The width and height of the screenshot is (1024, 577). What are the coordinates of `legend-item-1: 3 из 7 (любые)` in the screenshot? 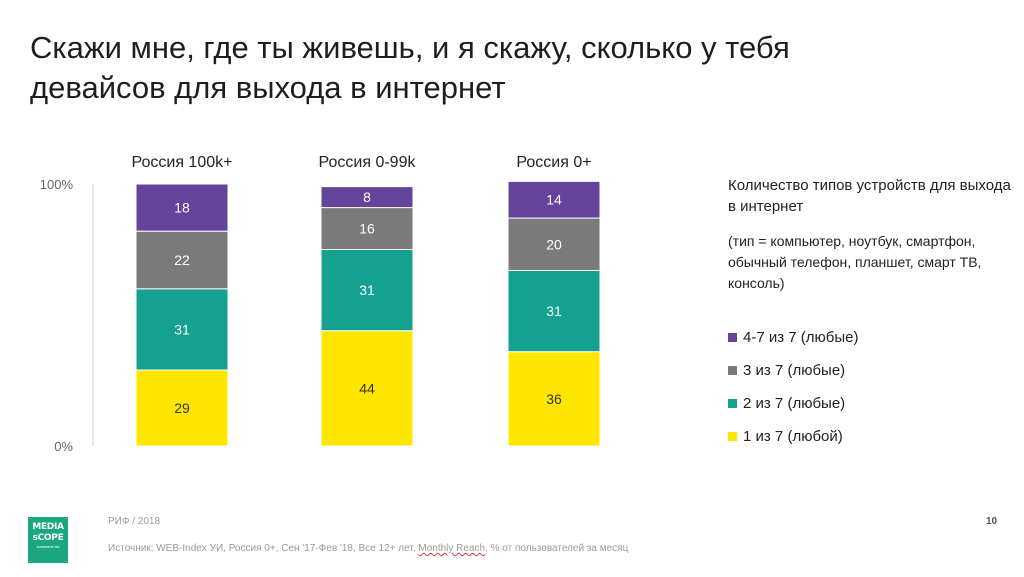 It's located at (873, 370).